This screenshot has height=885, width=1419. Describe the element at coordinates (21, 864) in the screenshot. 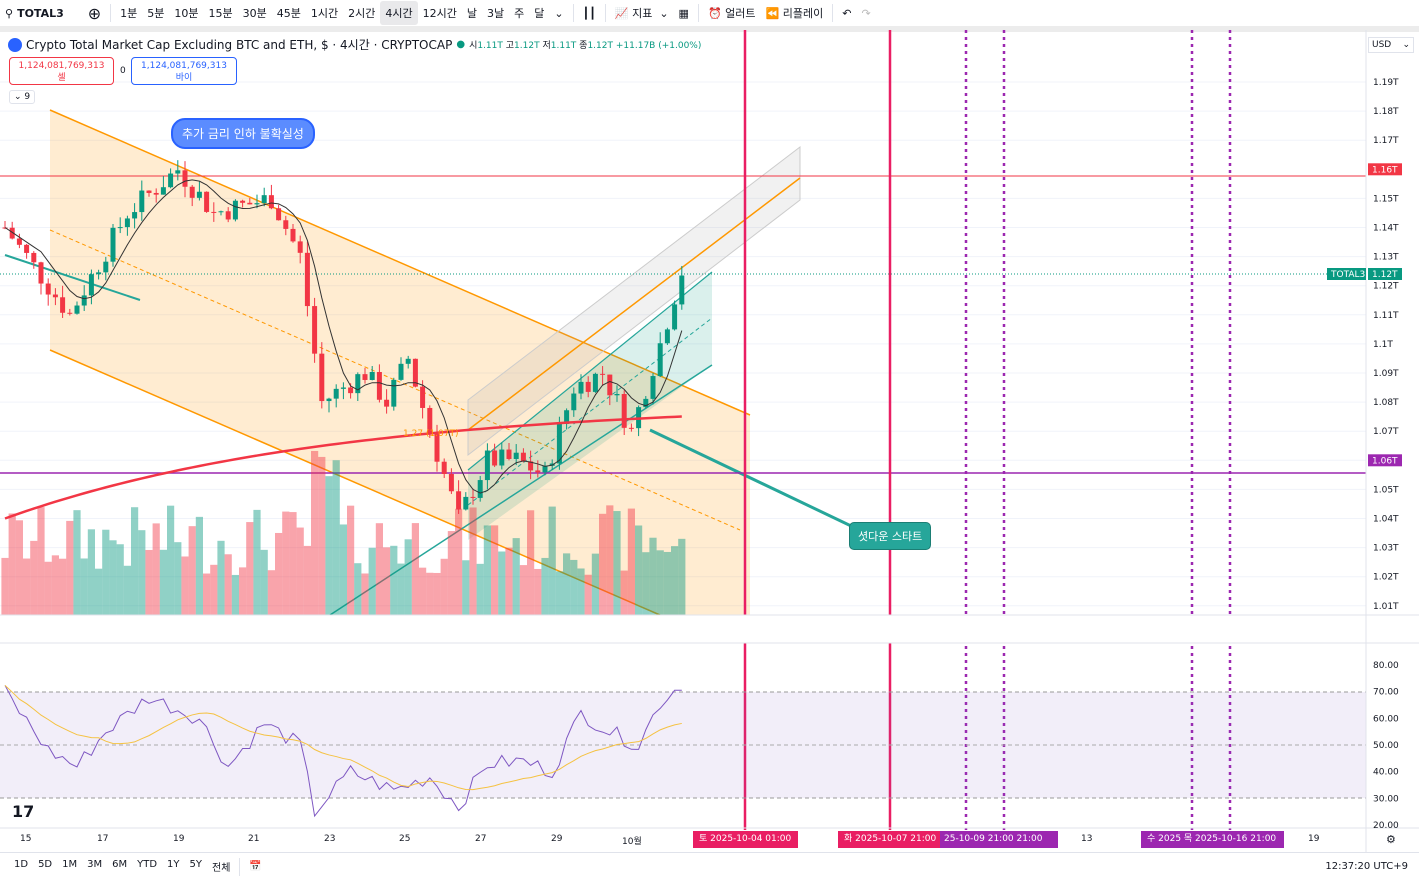

I see `range-0: 1D` at that location.